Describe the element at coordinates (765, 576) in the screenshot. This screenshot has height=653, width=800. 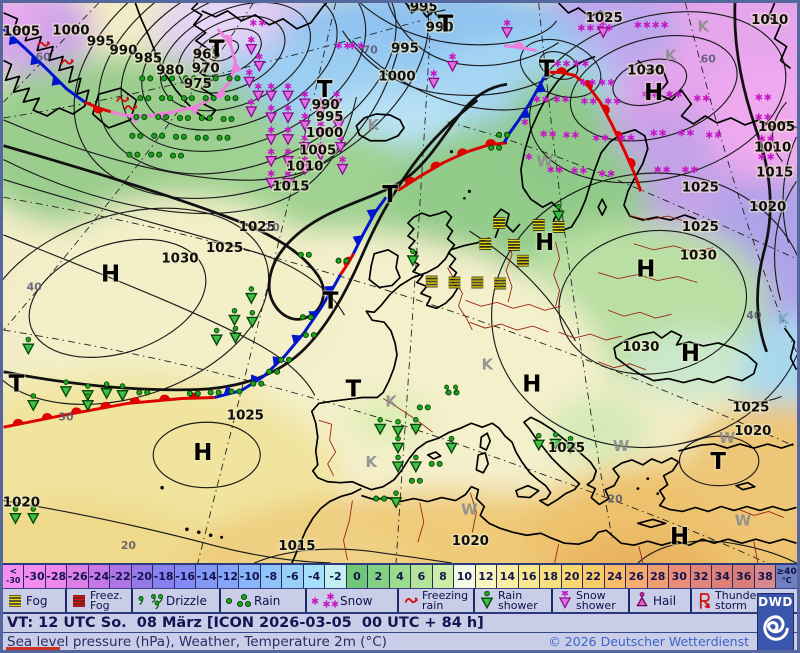
I see `scale-cell-38: 38` at that location.